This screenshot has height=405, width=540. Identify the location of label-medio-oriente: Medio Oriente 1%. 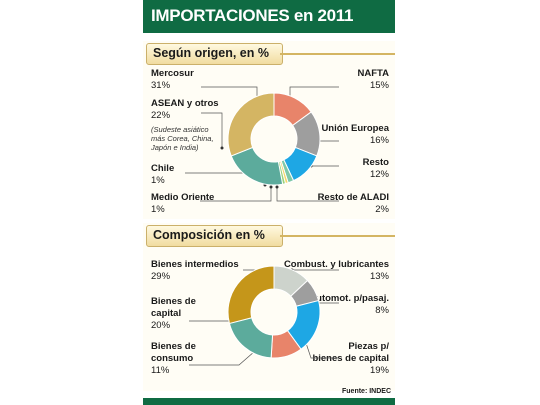
(182, 204).